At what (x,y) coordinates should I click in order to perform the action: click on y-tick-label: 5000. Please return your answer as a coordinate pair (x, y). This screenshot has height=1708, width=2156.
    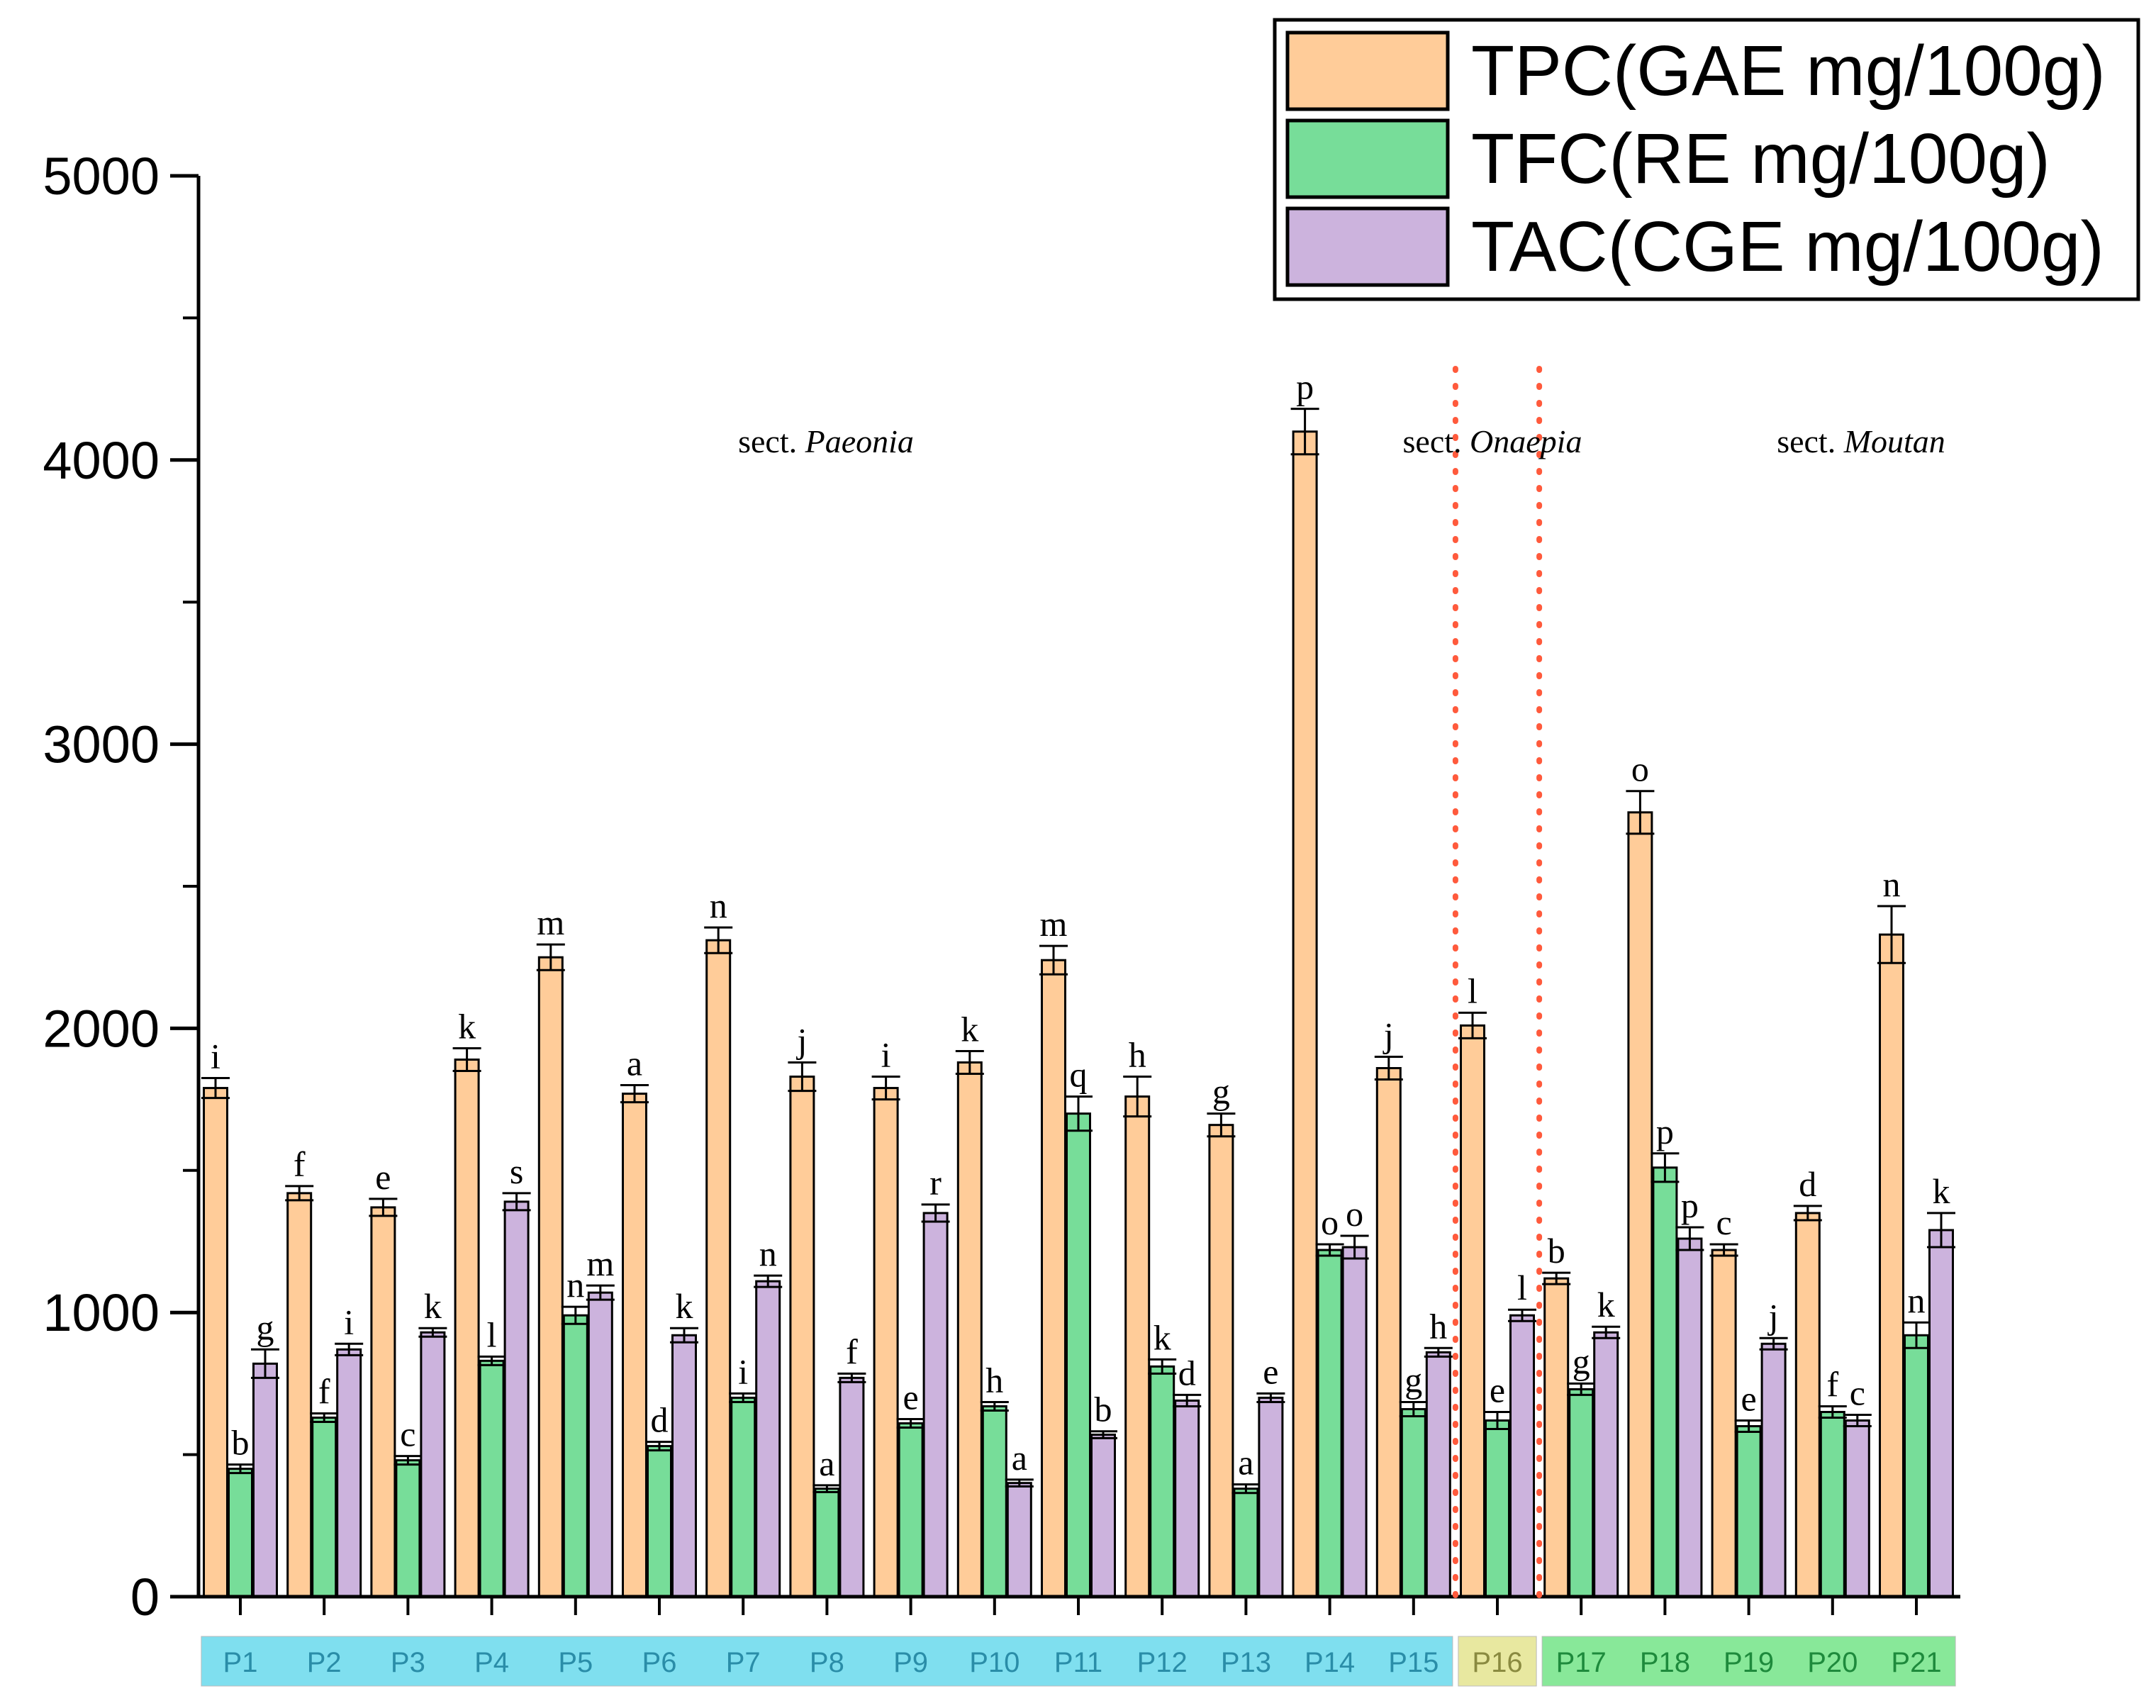
    Looking at the image, I should click on (101, 177).